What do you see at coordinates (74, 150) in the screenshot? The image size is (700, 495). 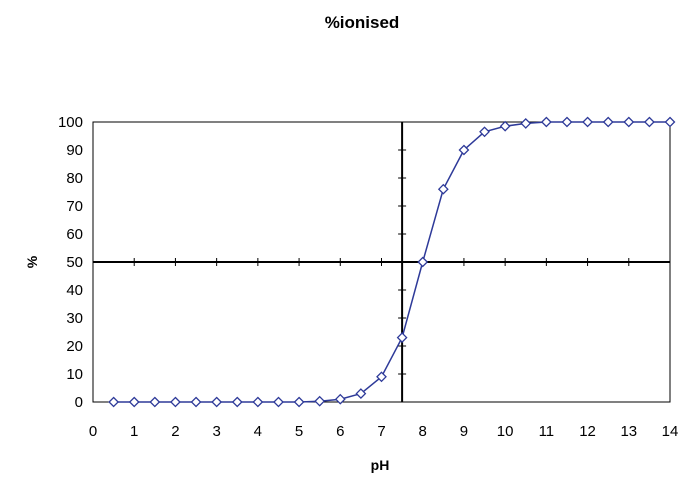 I see `y-tick-label: 90` at bounding box center [74, 150].